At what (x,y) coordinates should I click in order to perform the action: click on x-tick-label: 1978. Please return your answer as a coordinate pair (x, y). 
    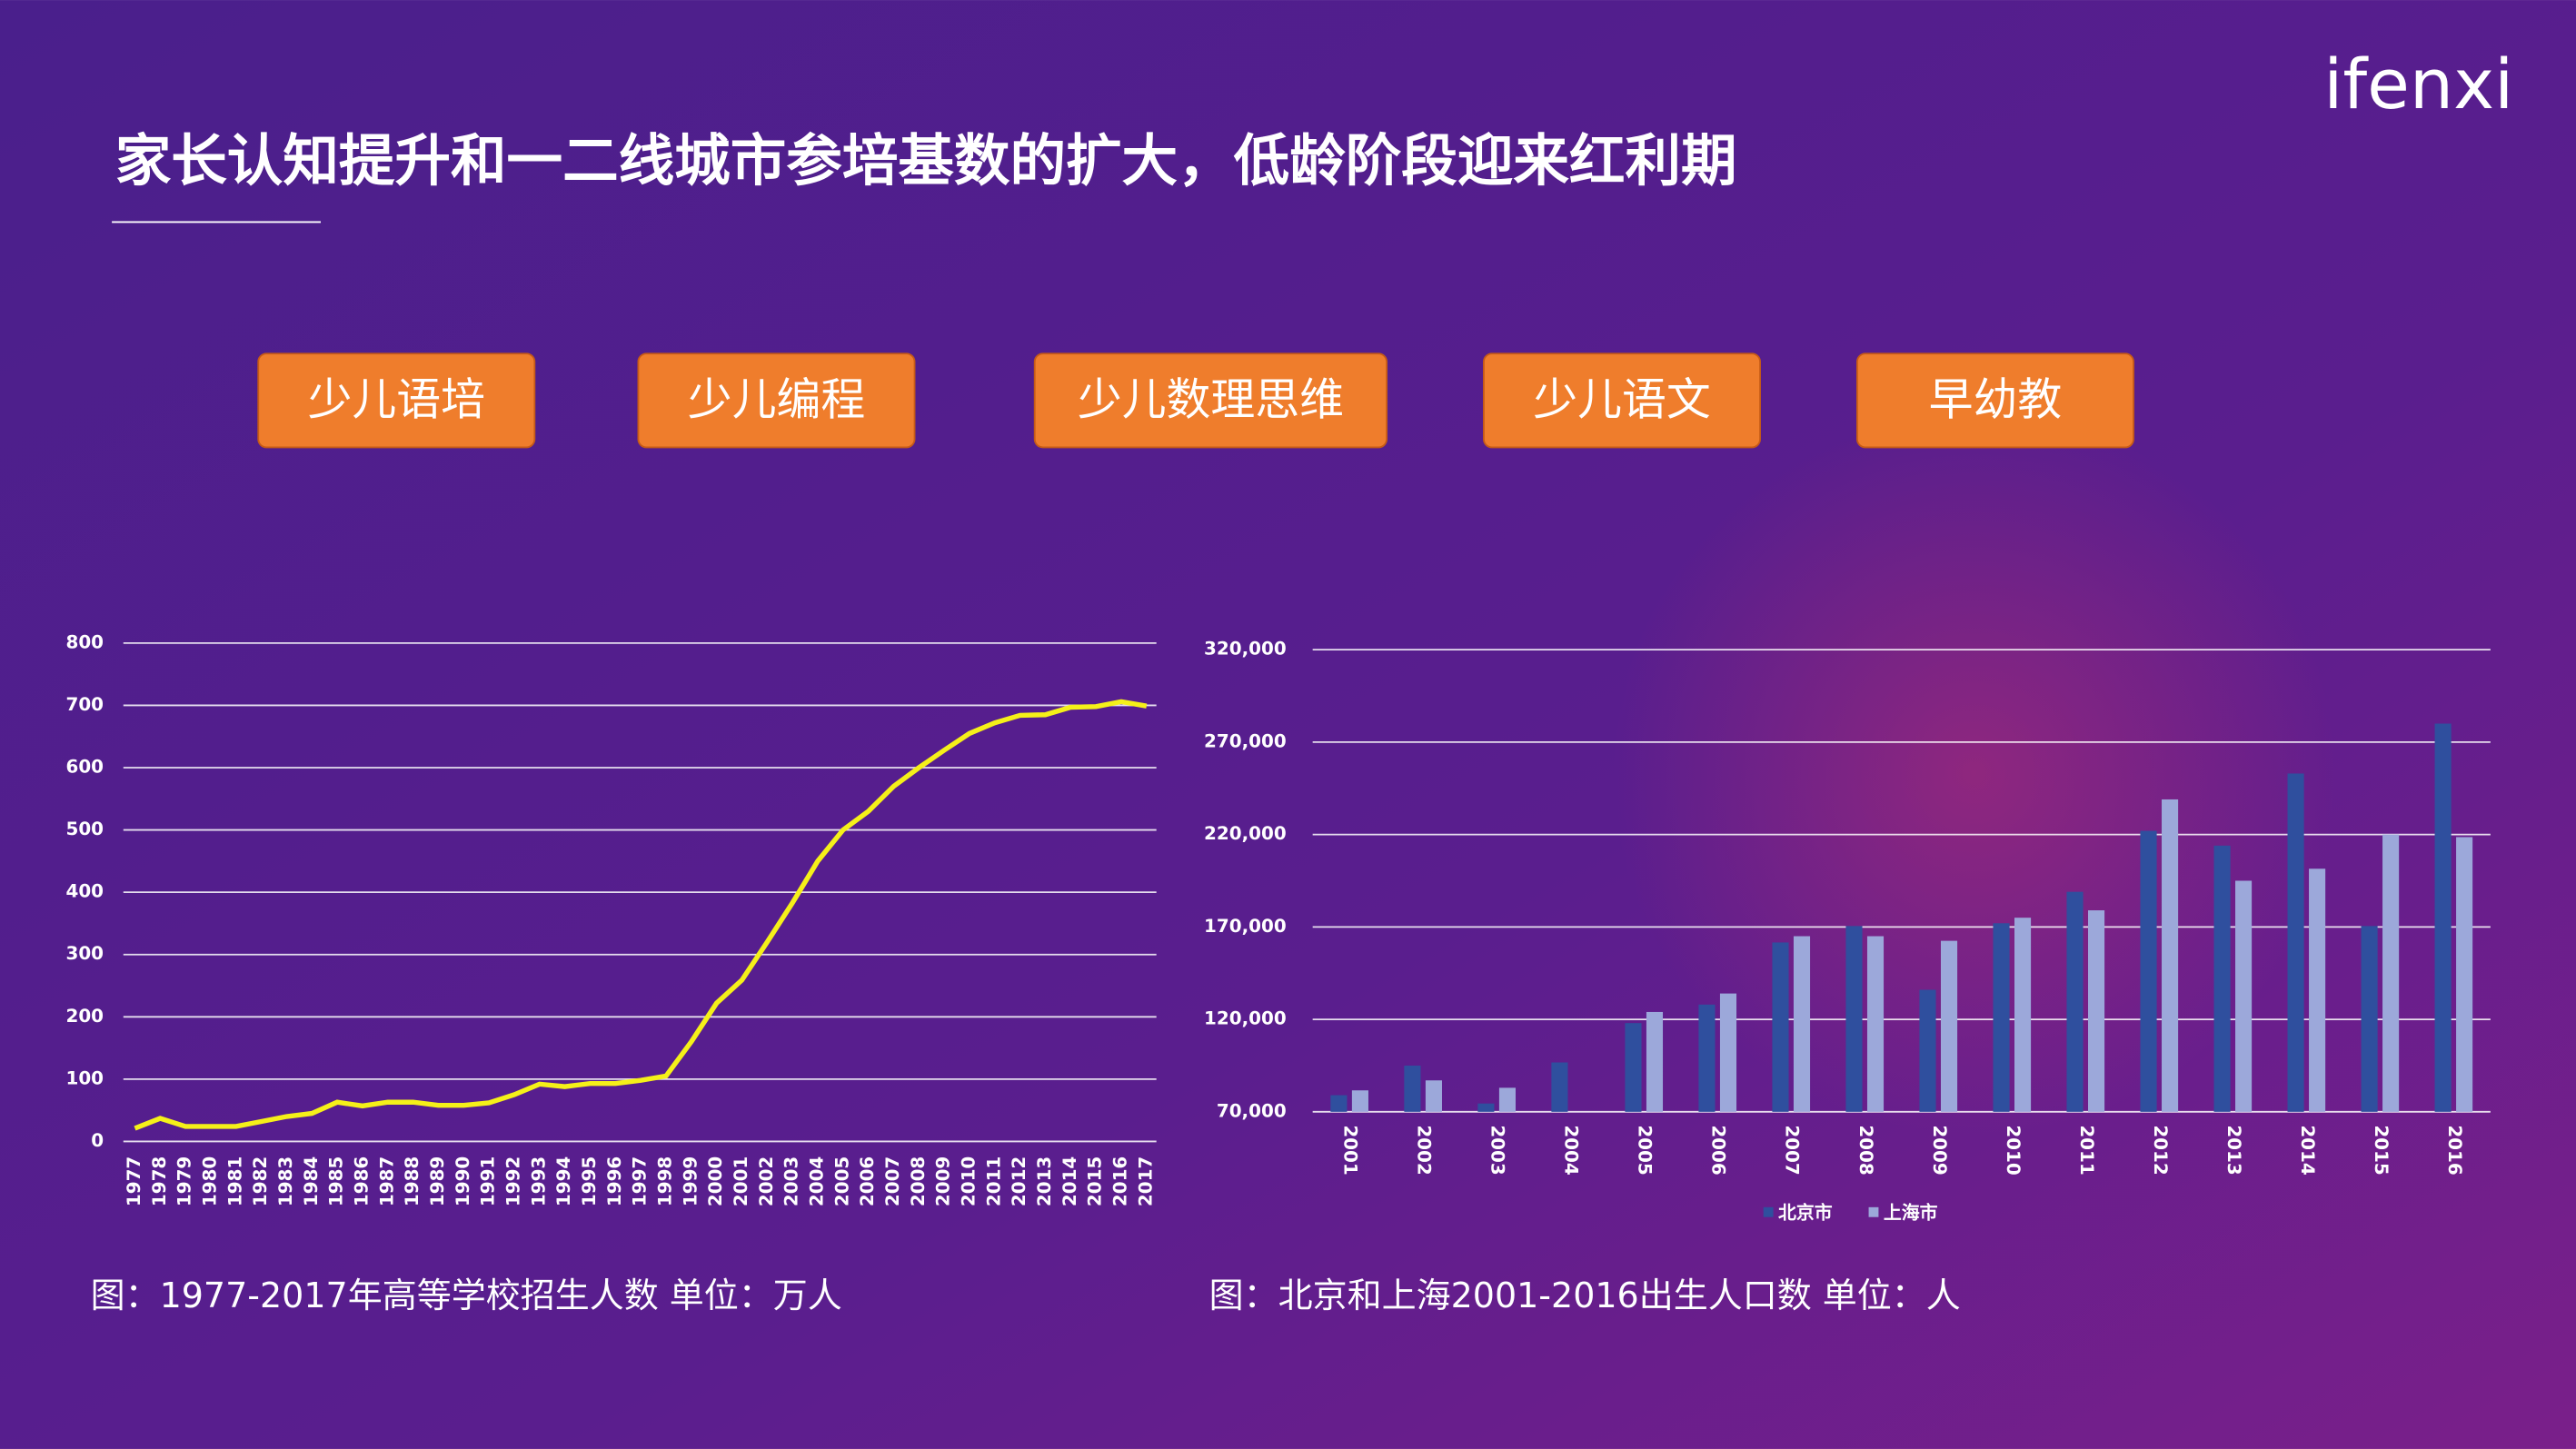
    Looking at the image, I should click on (160, 1181).